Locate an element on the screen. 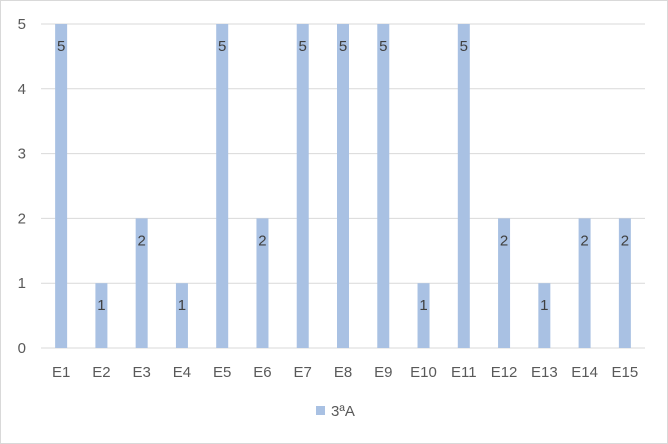 The height and width of the screenshot is (444, 668). y-tick-label: 5 is located at coordinates (22, 24).